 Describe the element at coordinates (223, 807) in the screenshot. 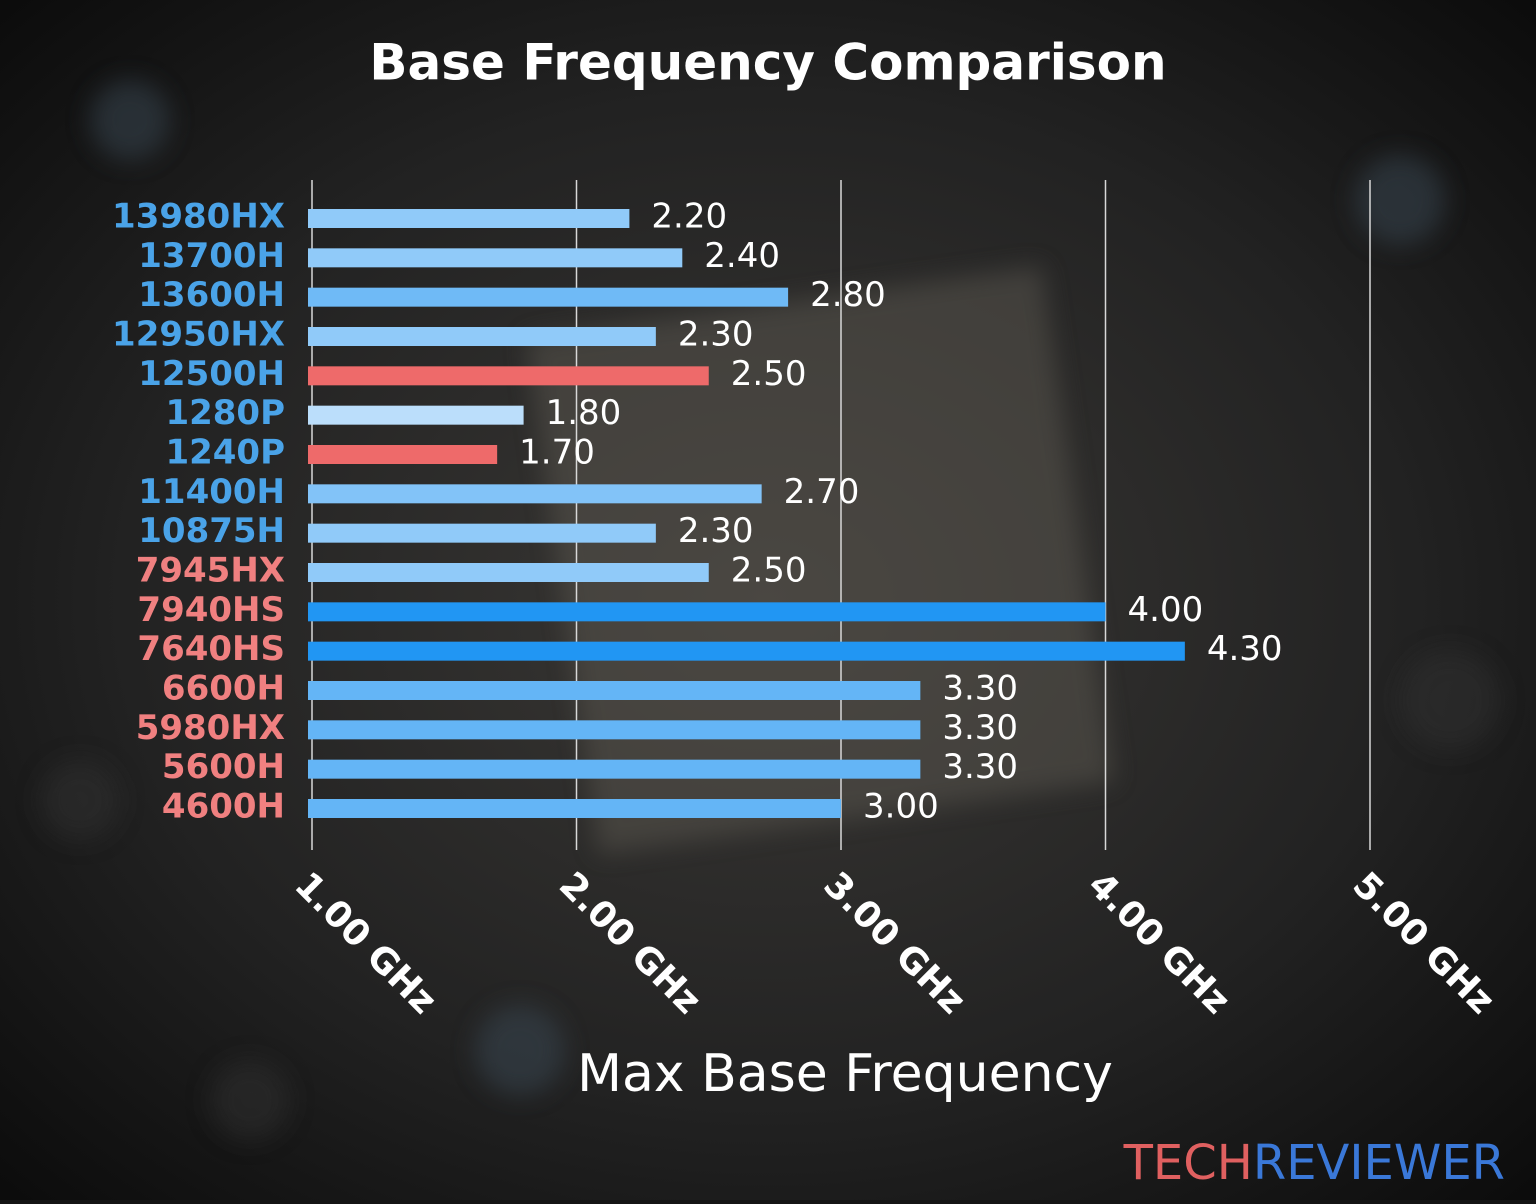

I see `y-tick-label: 4600H` at that location.